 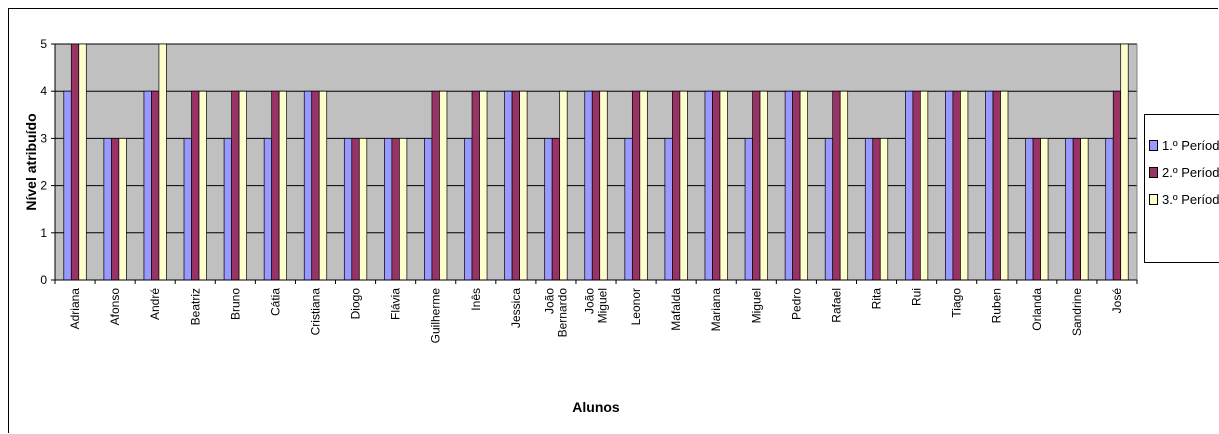 What do you see at coordinates (957, 303) in the screenshot?
I see `x-tick-label: Tiago` at bounding box center [957, 303].